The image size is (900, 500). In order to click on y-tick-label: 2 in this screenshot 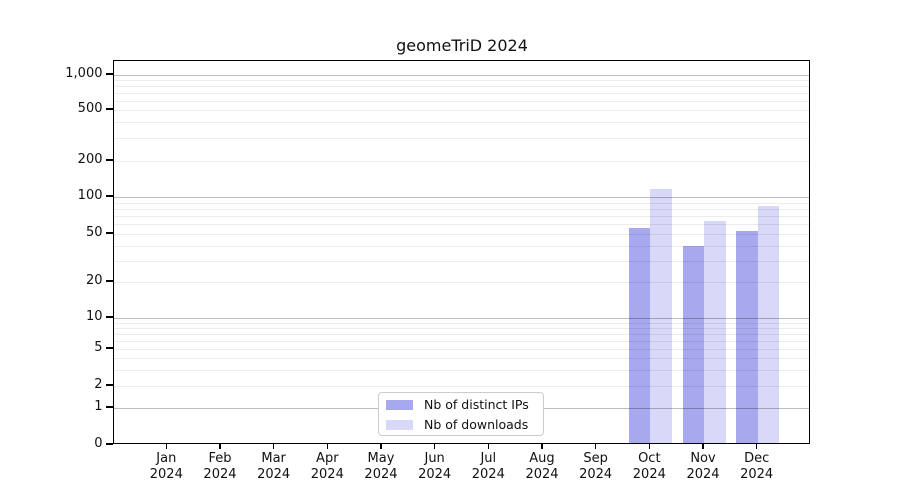, I will do `click(98, 384)`.